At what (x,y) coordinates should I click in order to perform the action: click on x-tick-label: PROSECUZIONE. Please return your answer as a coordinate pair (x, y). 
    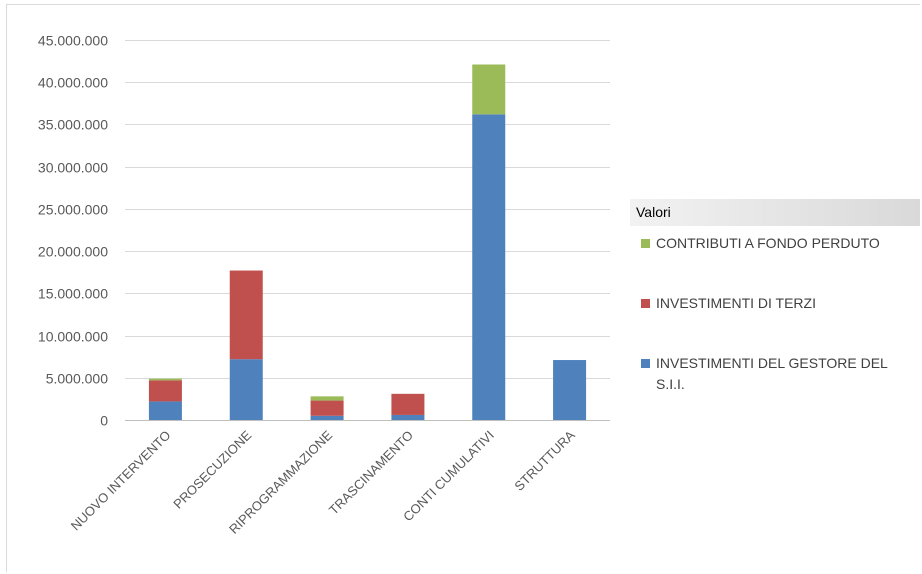
    Looking at the image, I should click on (212, 469).